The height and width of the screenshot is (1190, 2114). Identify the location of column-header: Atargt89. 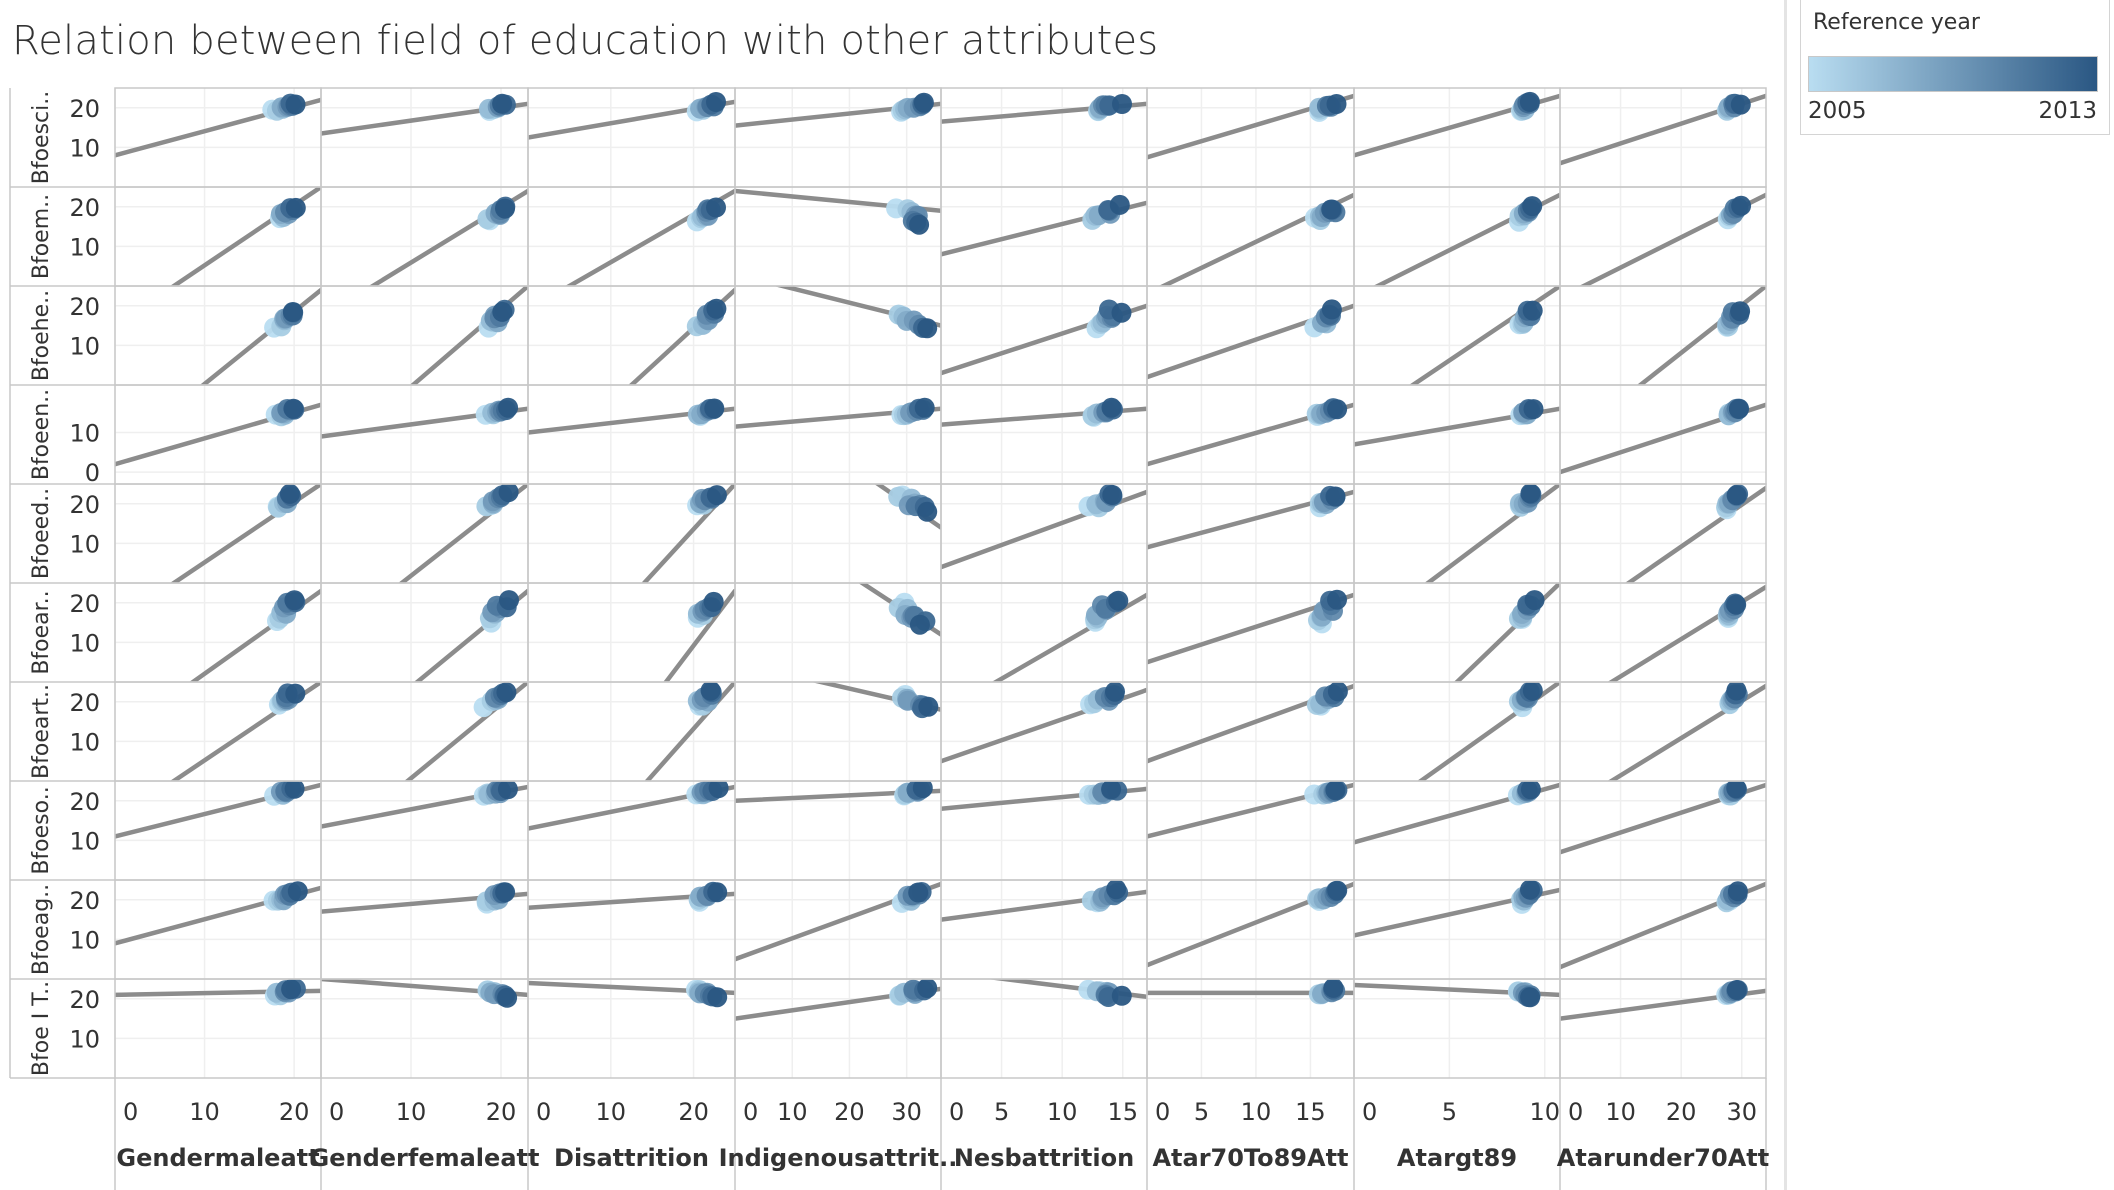
(1457, 1158).